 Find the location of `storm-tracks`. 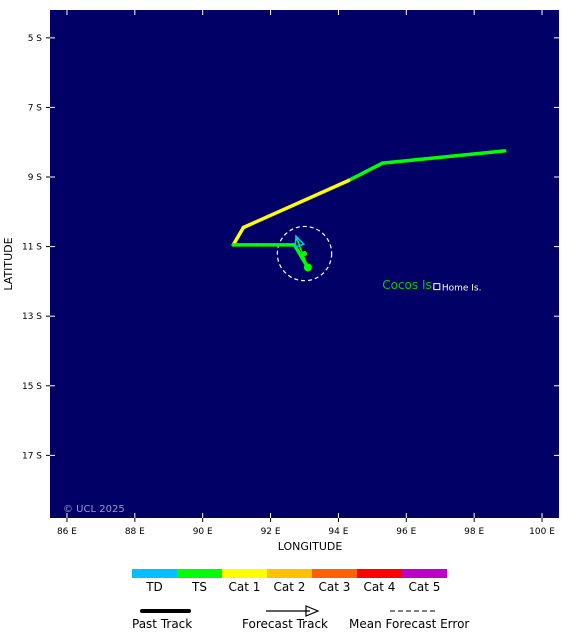

storm-tracks is located at coordinates (369, 215).